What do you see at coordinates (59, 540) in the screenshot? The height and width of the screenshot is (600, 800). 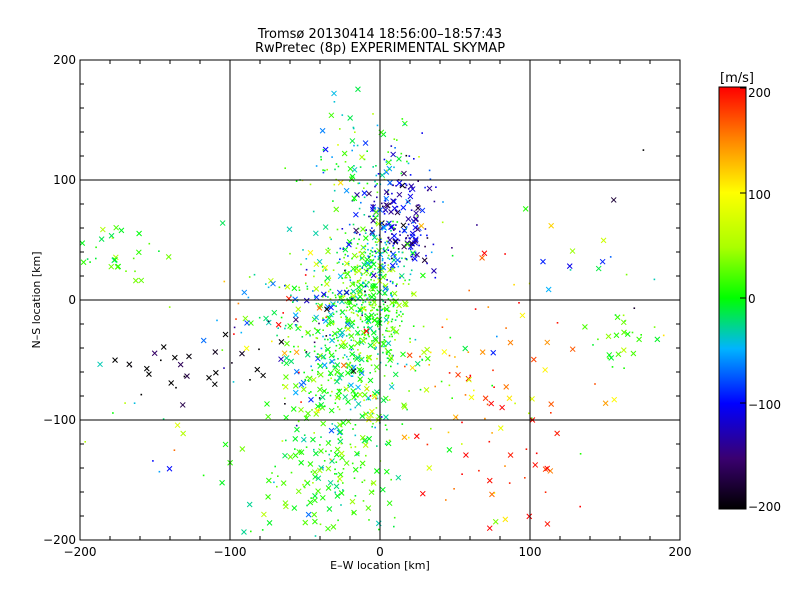 I see `y-tick-label: −200` at bounding box center [59, 540].